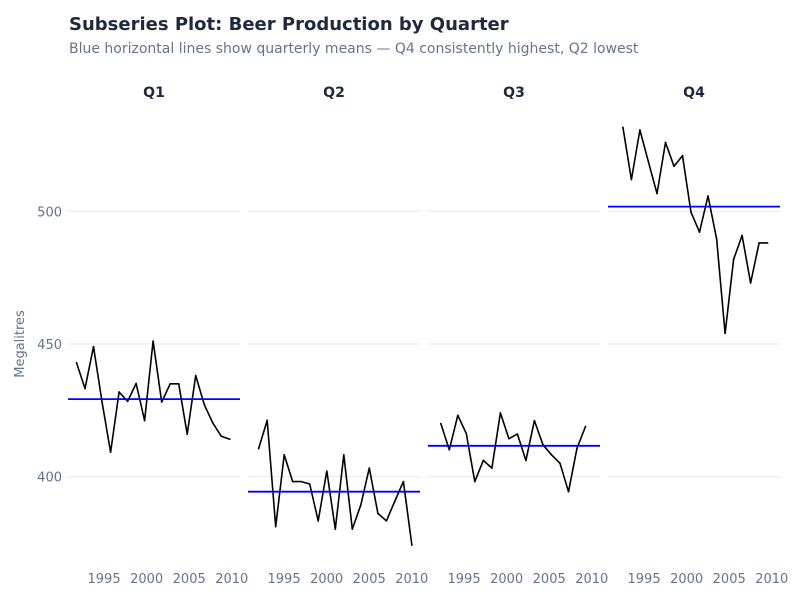 The image size is (800, 600). I want to click on panel-title: Q4, so click(694, 93).